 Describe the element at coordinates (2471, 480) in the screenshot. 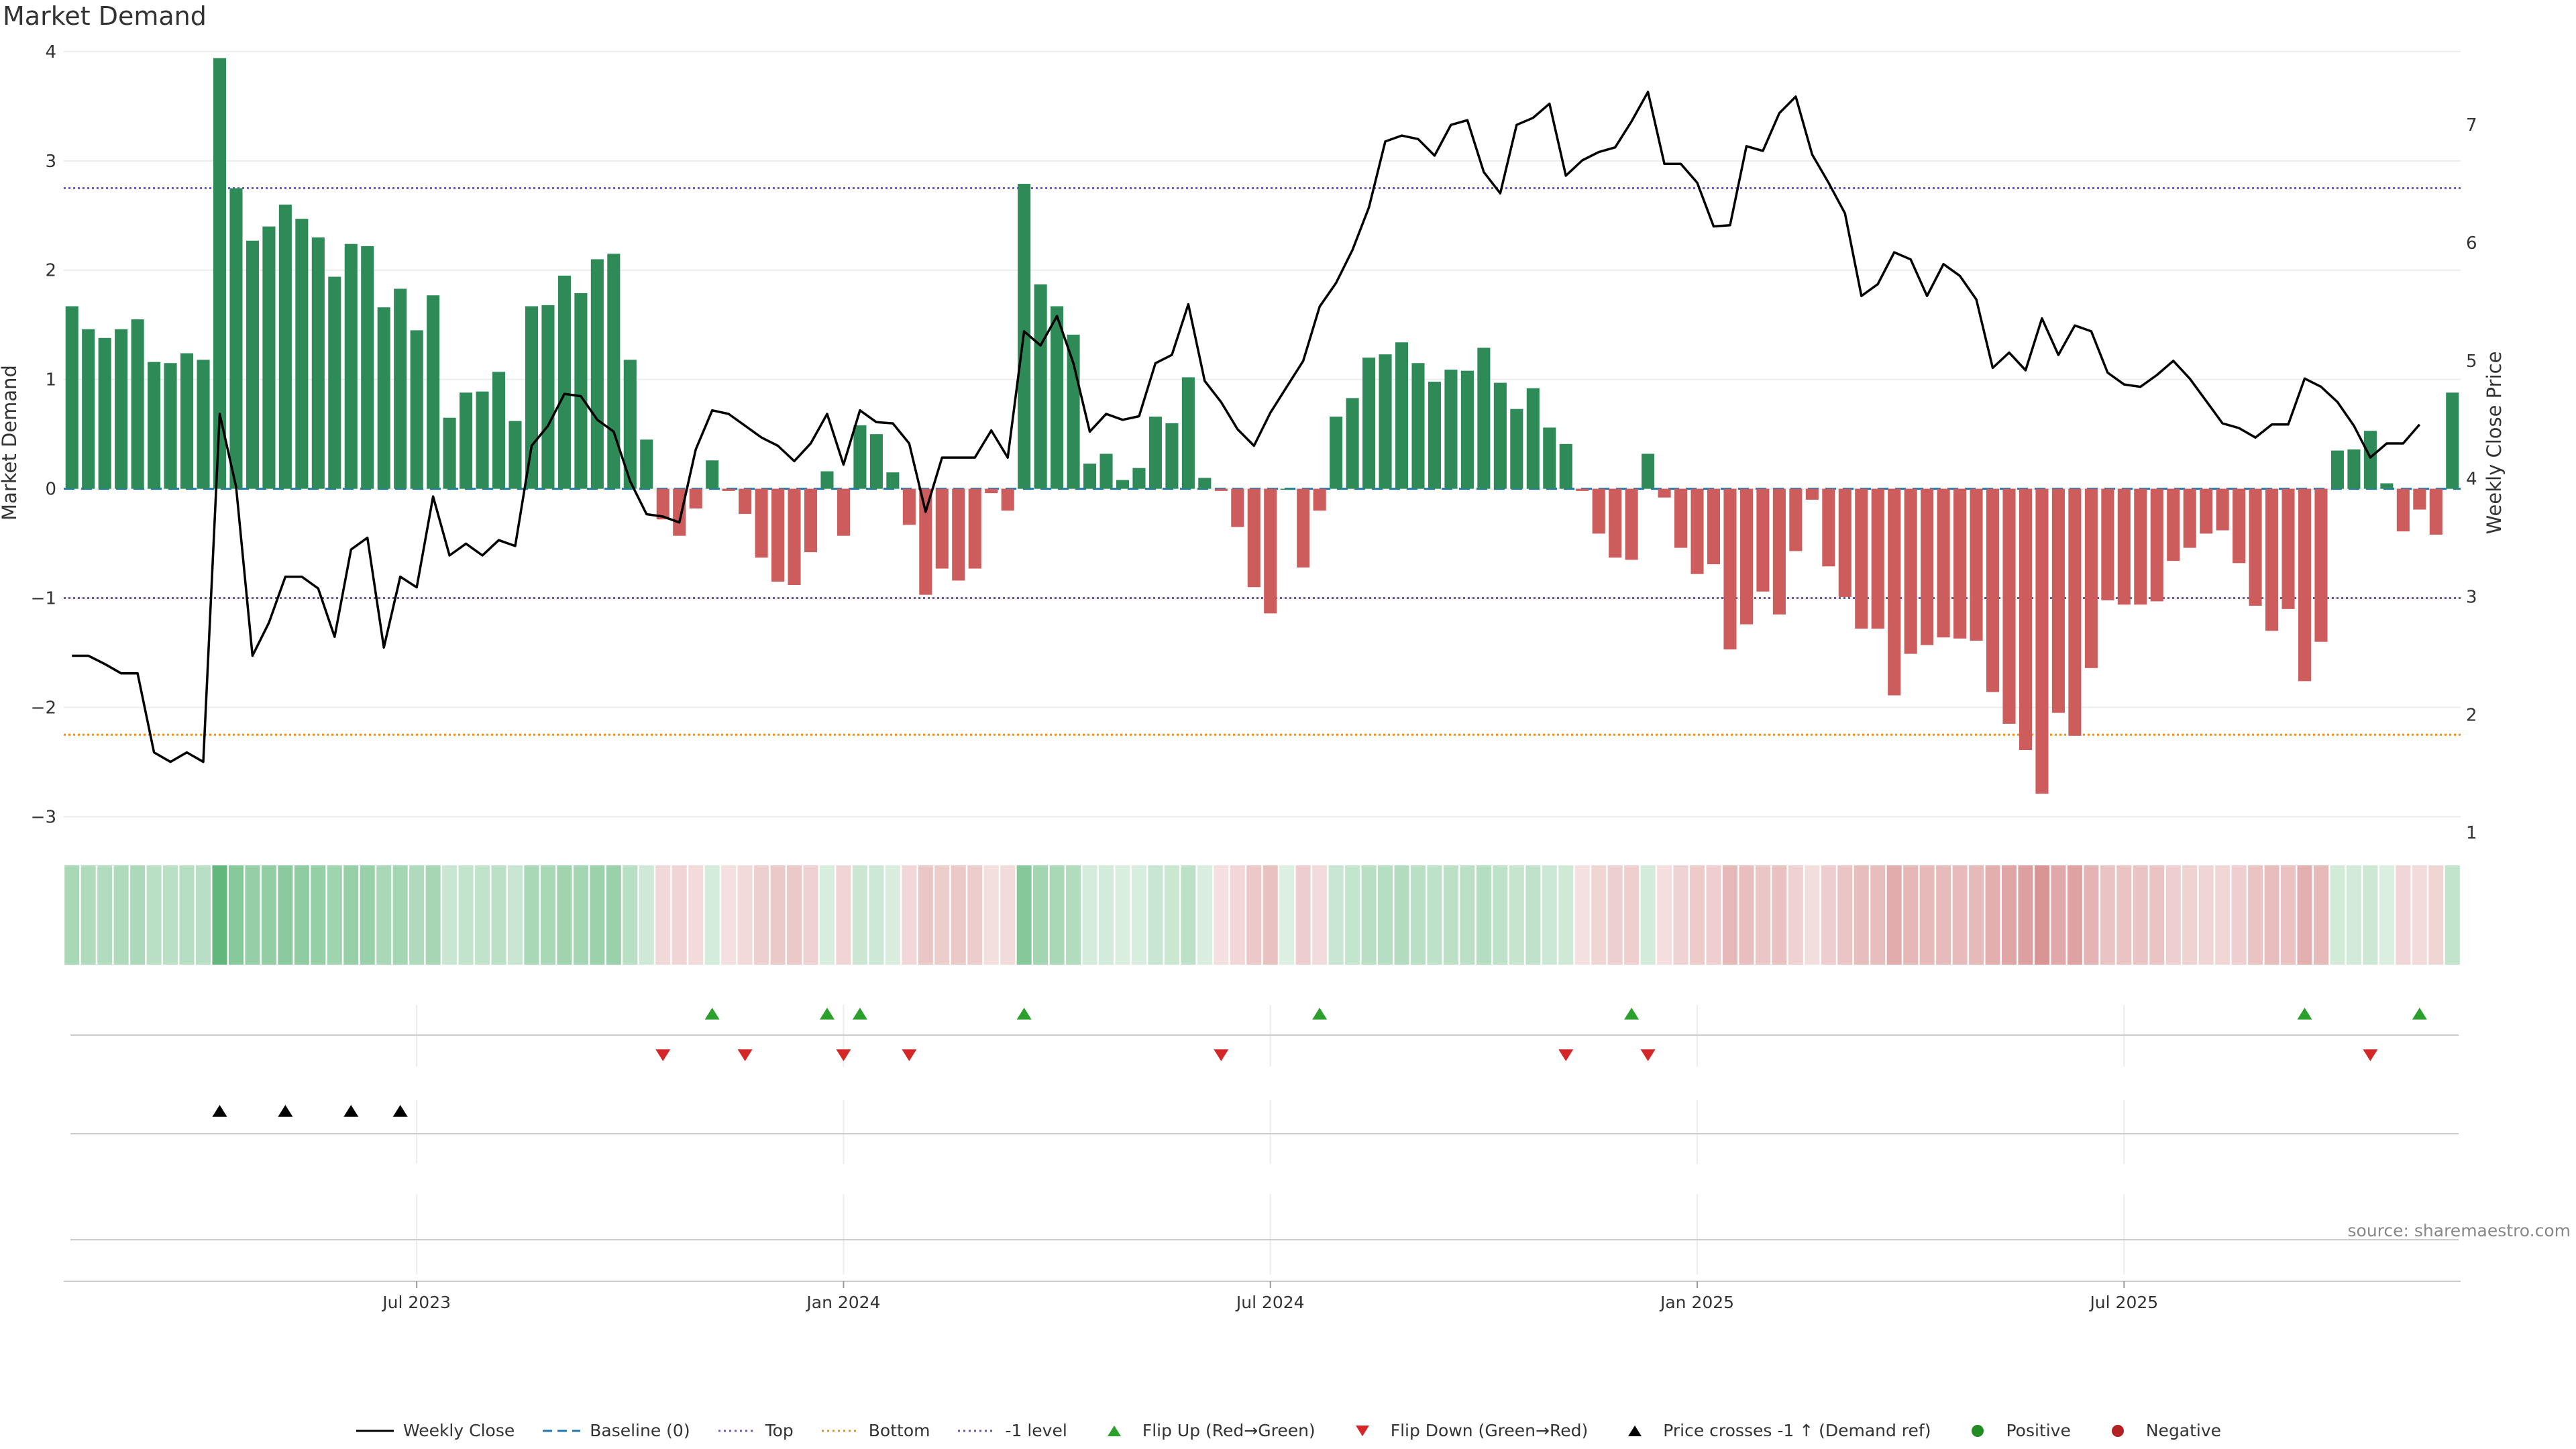

I see `y2-tick-label: 4` at that location.